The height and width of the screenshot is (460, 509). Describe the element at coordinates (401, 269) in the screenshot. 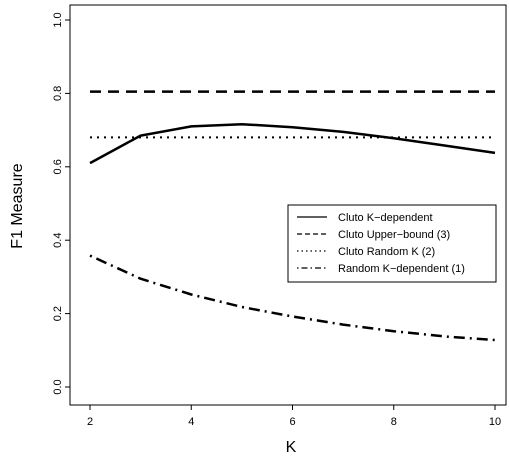

I see `legend-label: Random K−dependent (1)` at that location.